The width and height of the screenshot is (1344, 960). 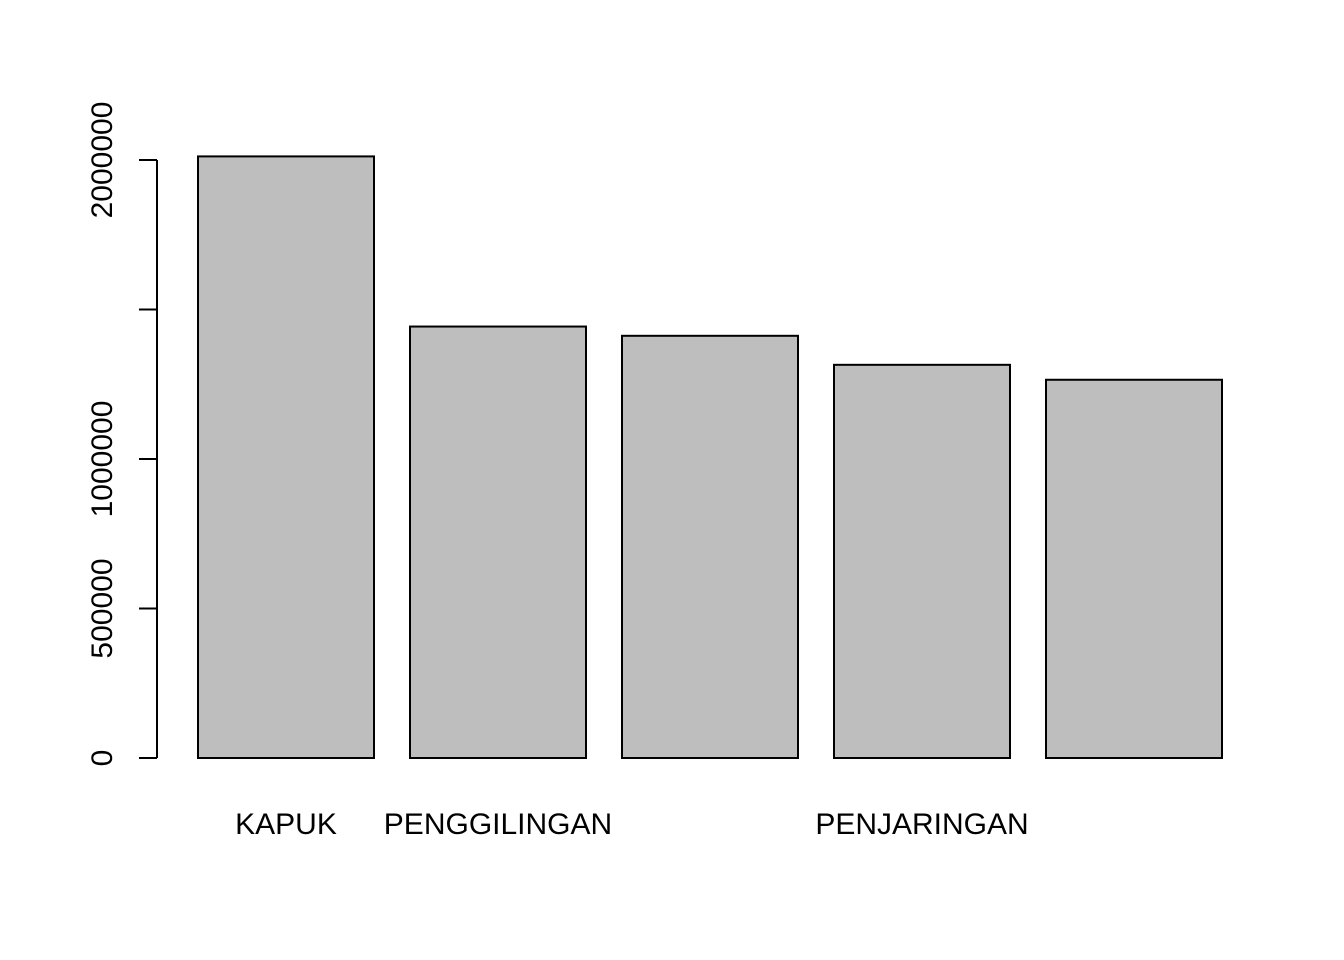 What do you see at coordinates (122, 434) in the screenshot?
I see `y-axis: 0 500000 1000000 2000000` at bounding box center [122, 434].